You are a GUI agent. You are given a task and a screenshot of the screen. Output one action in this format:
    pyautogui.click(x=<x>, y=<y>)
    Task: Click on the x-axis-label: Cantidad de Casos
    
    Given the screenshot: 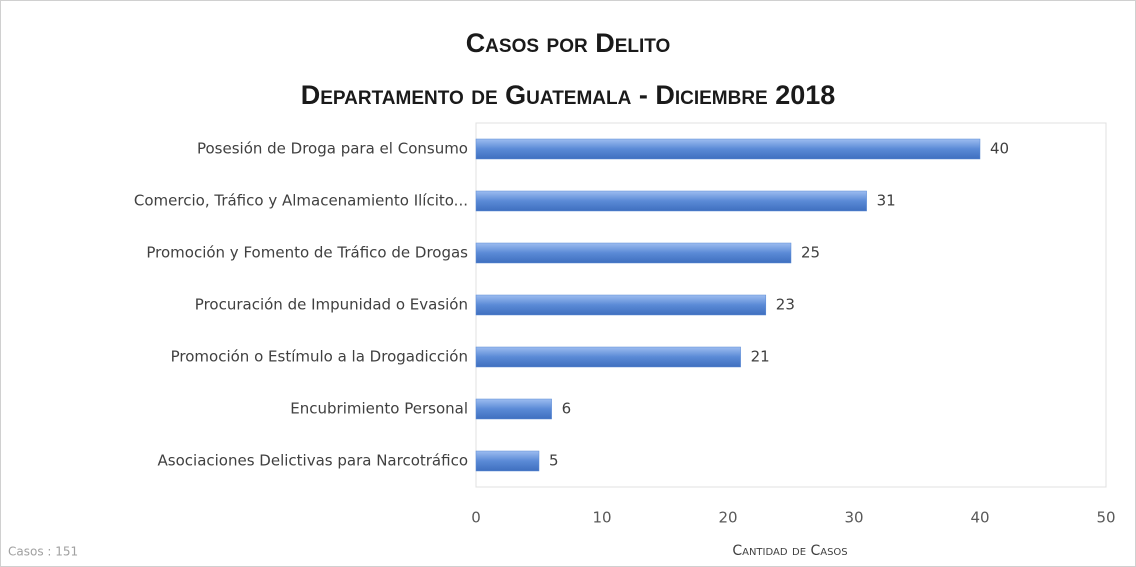 What is the action you would take?
    pyautogui.click(x=789, y=551)
    